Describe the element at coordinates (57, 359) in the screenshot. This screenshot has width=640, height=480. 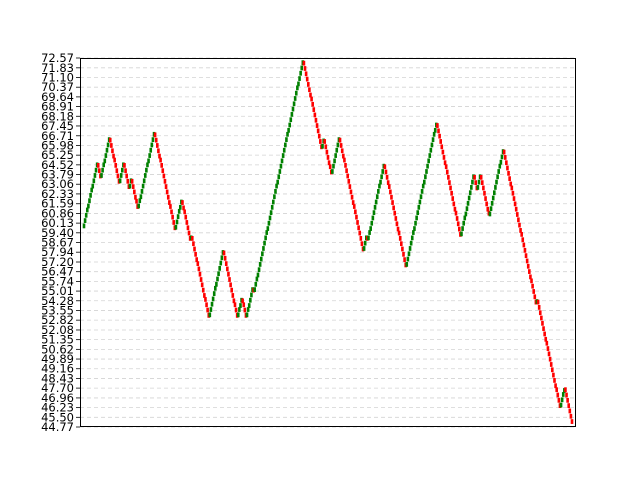
I see `y-tick-label: 49.89` at that location.